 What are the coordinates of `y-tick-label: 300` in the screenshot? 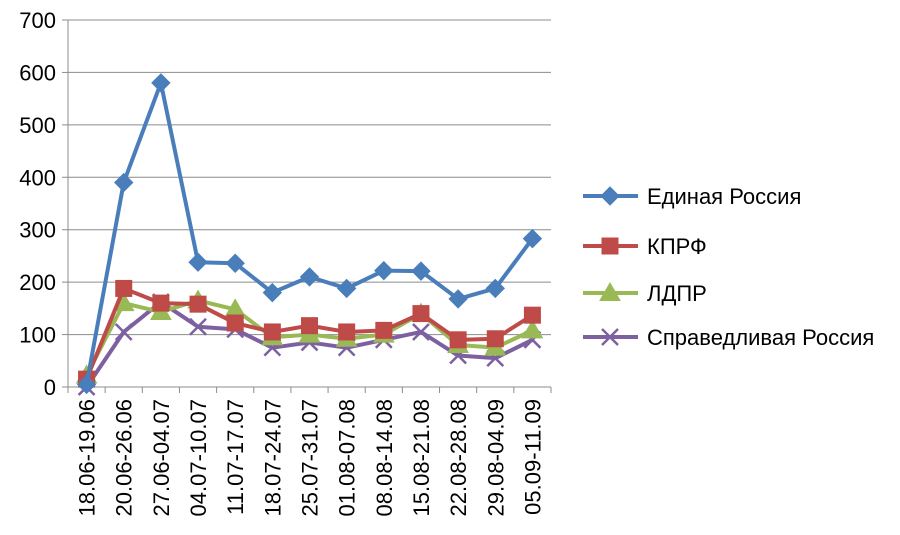 It's located at (37, 230).